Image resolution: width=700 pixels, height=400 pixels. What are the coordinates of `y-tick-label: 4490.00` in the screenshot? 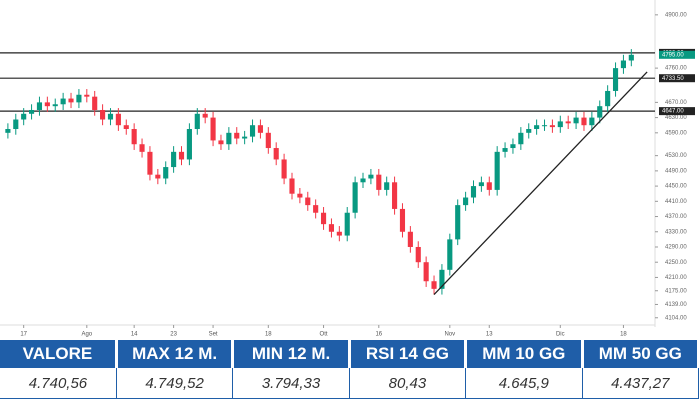 It's located at (676, 171).